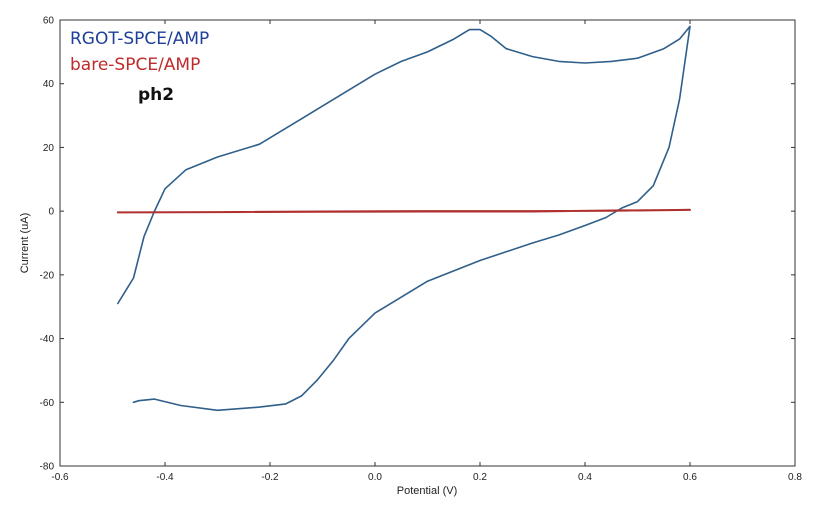 The height and width of the screenshot is (511, 817). I want to click on ph-annotation: ph2, so click(156, 95).